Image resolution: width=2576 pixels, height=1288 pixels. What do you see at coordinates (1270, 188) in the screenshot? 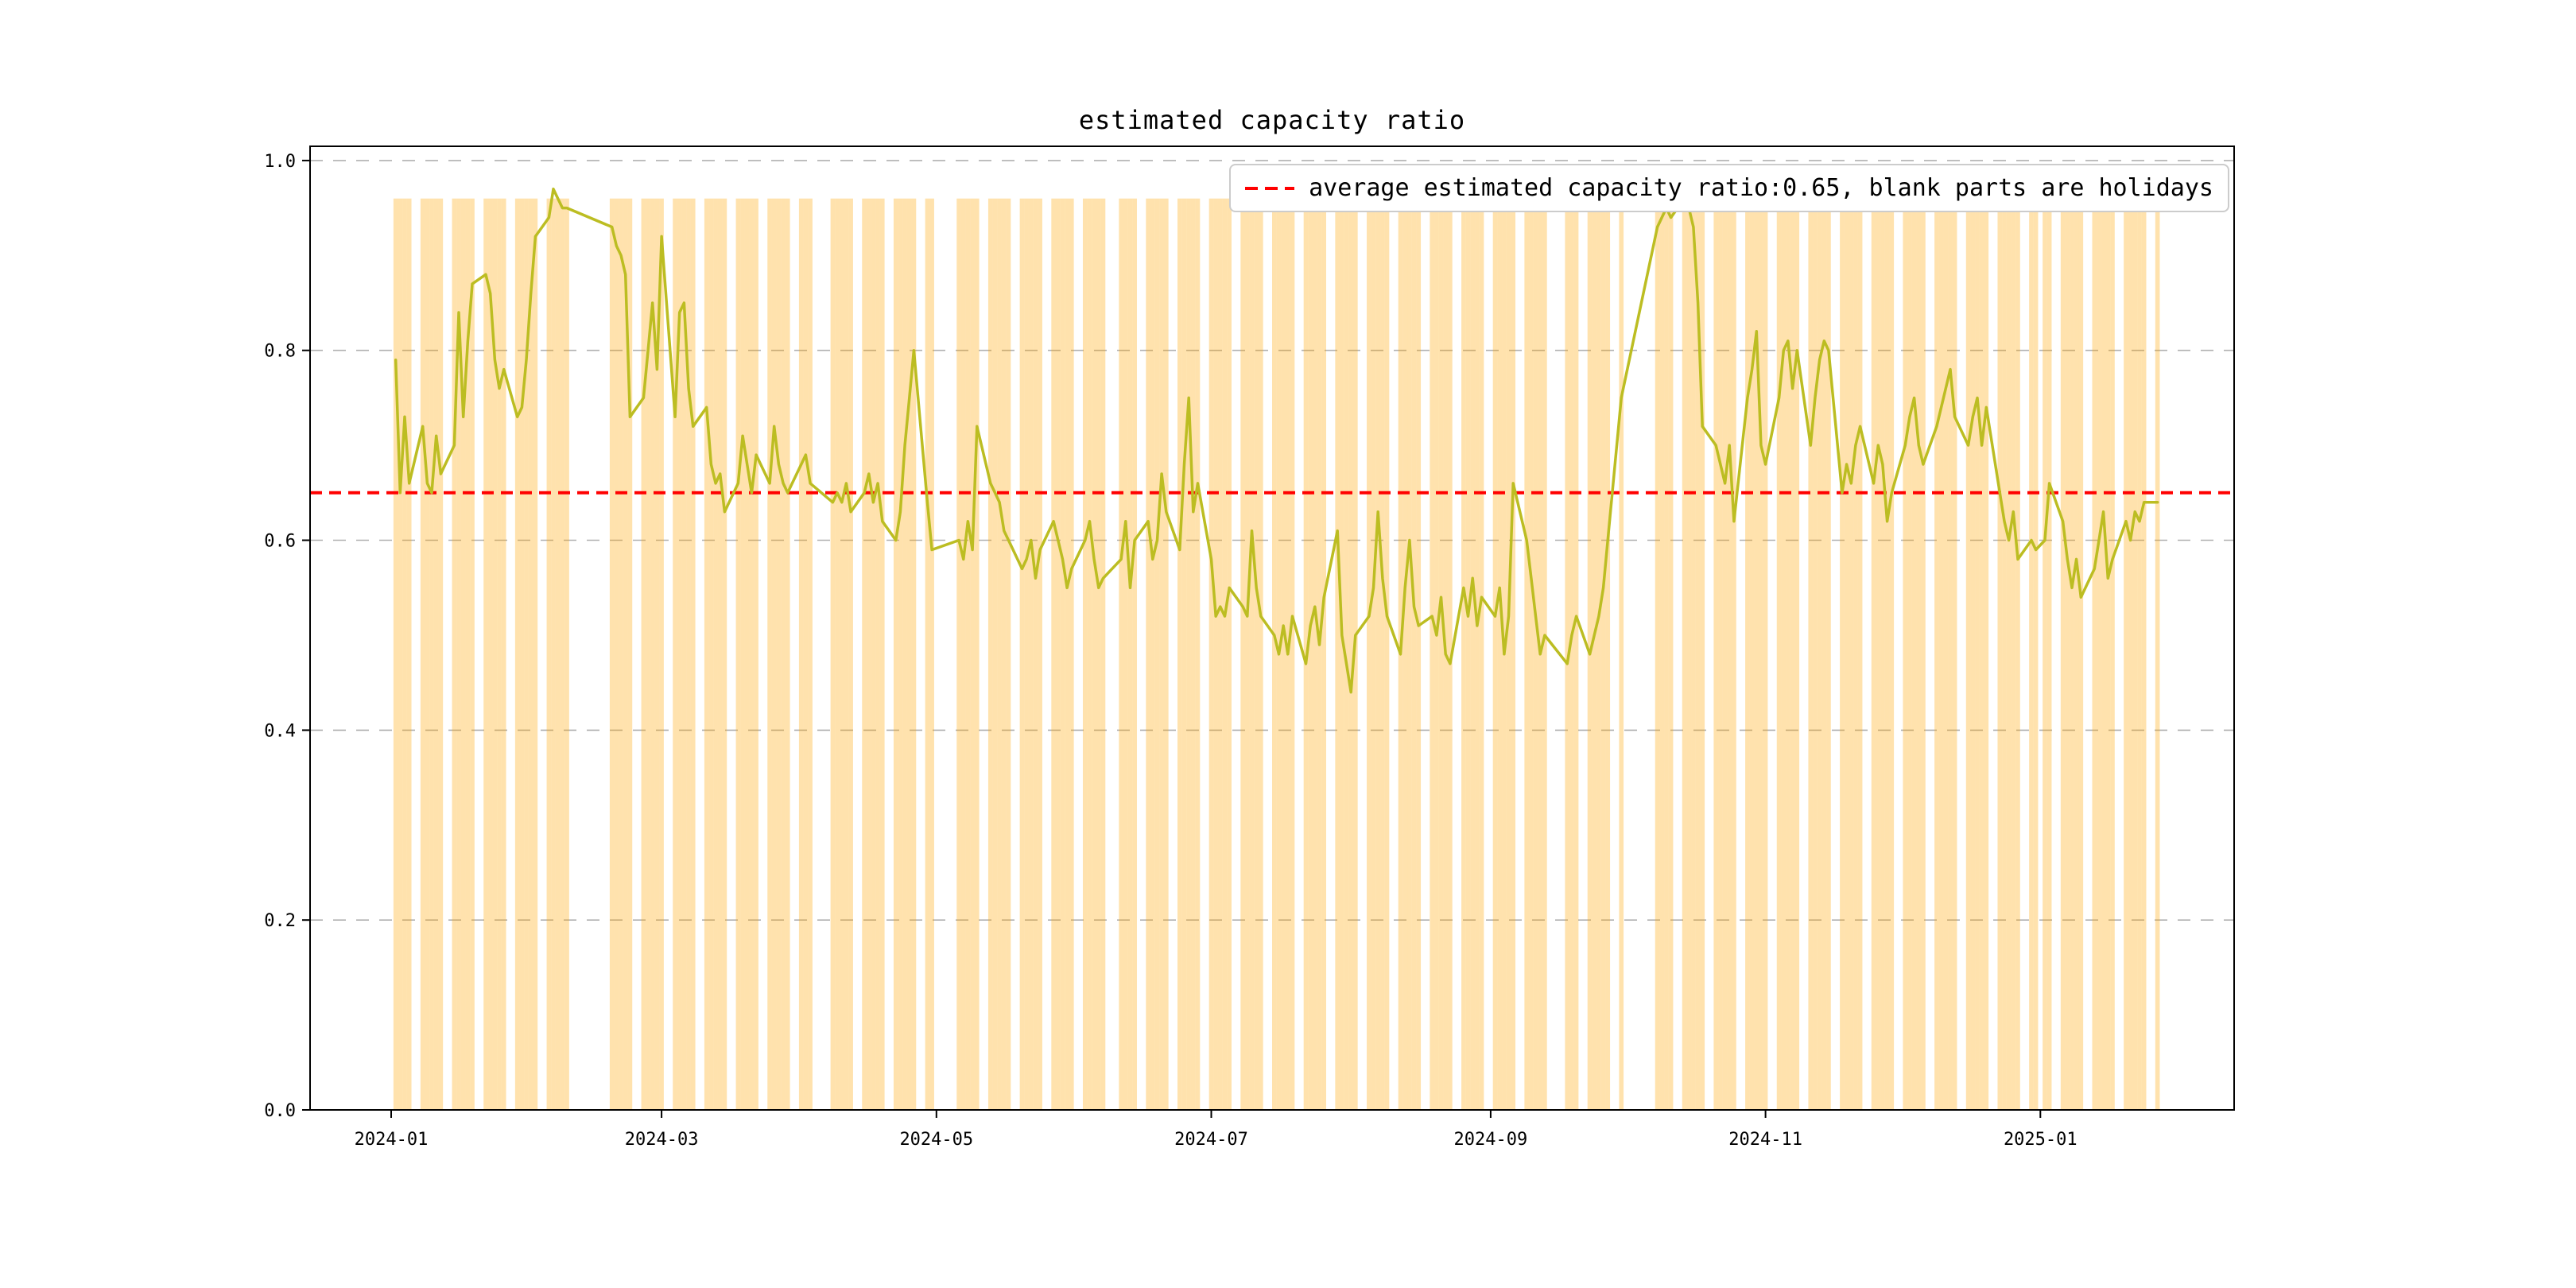
I see `legend-dashed-line-icon` at bounding box center [1270, 188].